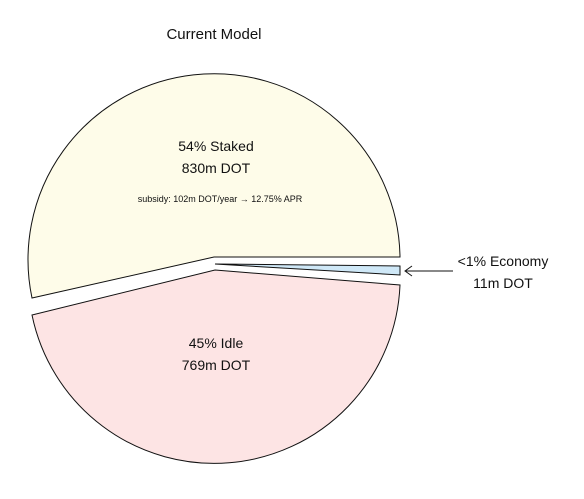 This screenshot has width=584, height=499. What do you see at coordinates (220, 199) in the screenshot?
I see `staked-note: subsidy: 102m DOT/year → 12.75% APR` at bounding box center [220, 199].